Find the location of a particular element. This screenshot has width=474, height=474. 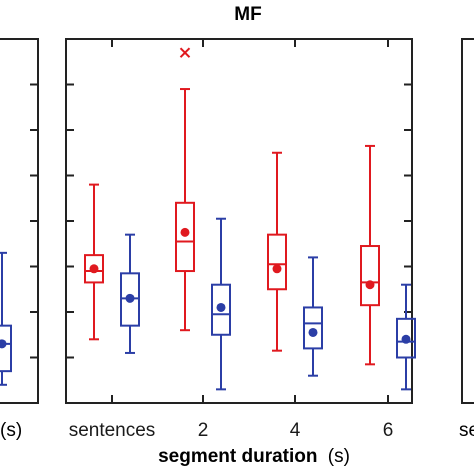

left-panel-xlabel-fragment: (s) is located at coordinates (11, 430).